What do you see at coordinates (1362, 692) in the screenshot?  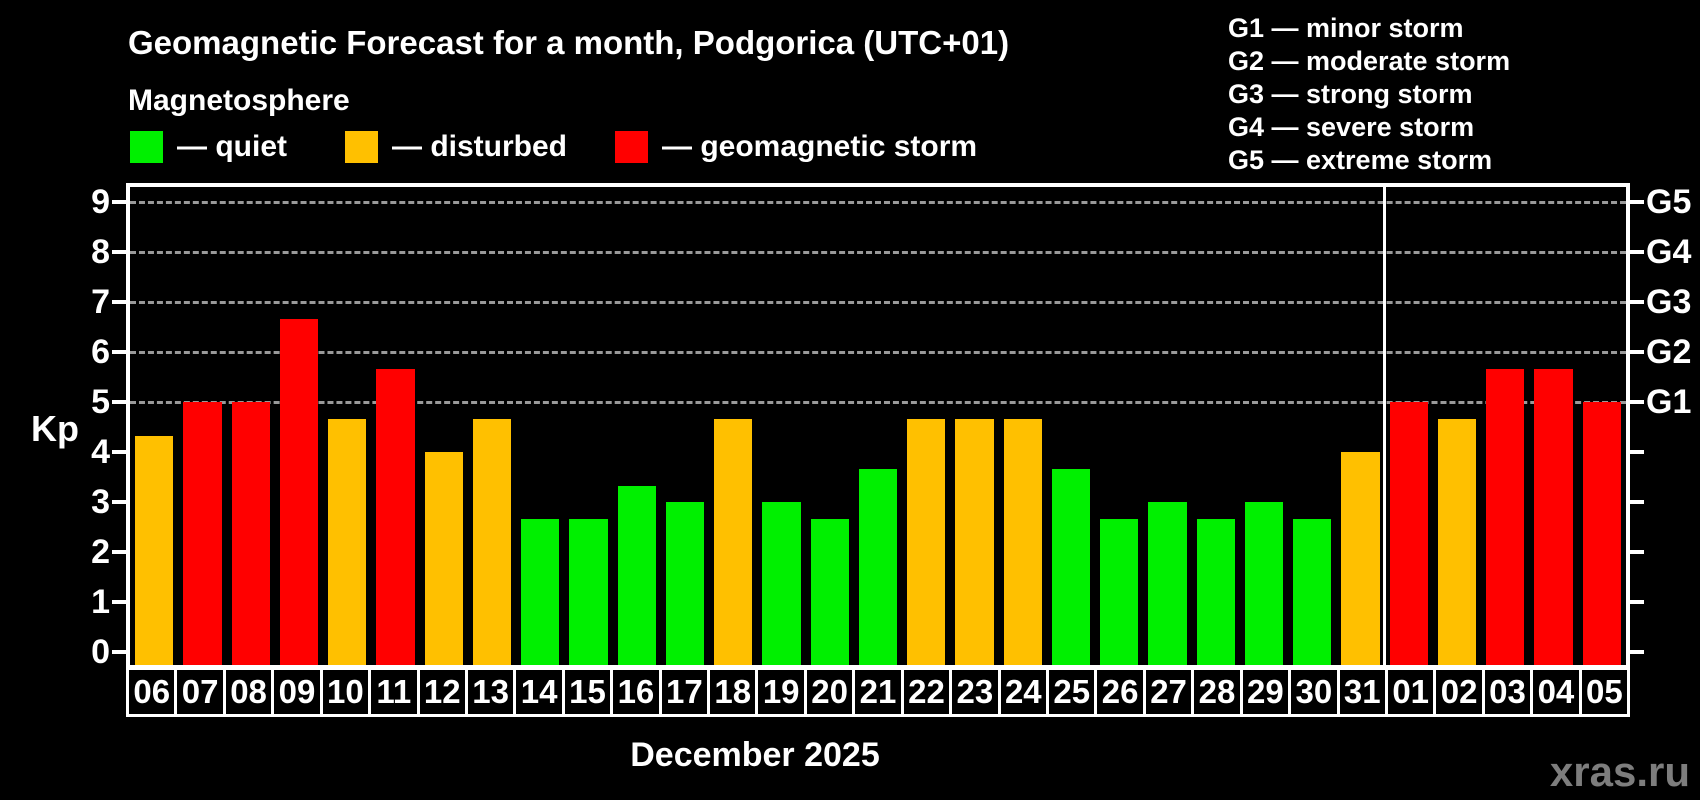 I see `date-cell-31: 31` at bounding box center [1362, 692].